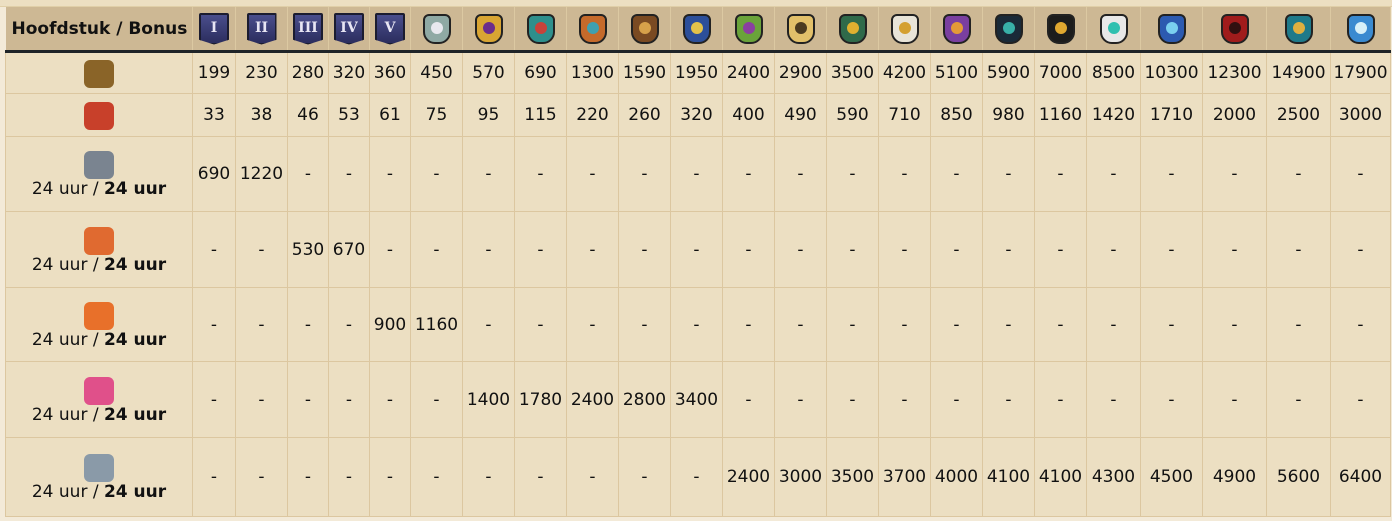 The height and width of the screenshot is (521, 1392). I want to click on value-cell: 14900, so click(1298, 72).